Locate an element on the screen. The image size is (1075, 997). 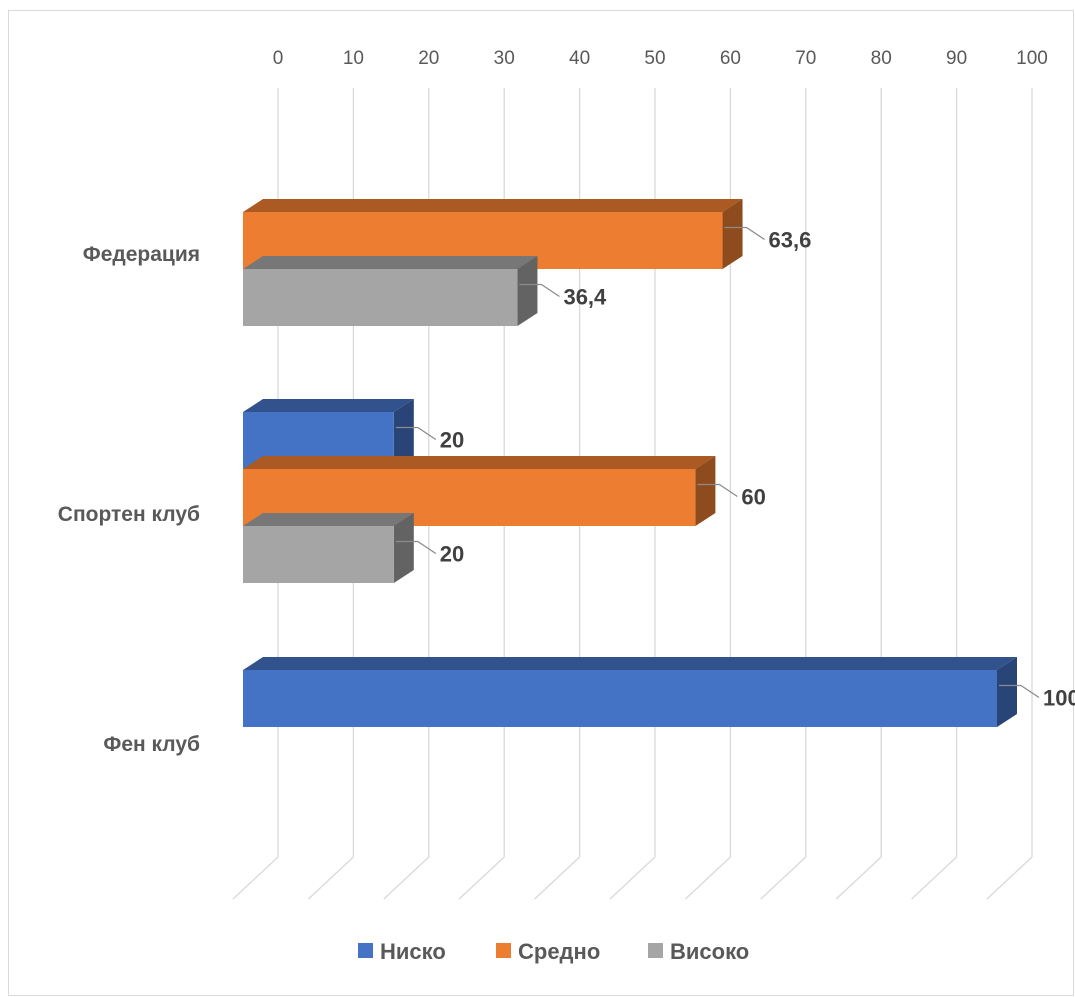
x-tick-label: 50 is located at coordinates (654, 58).